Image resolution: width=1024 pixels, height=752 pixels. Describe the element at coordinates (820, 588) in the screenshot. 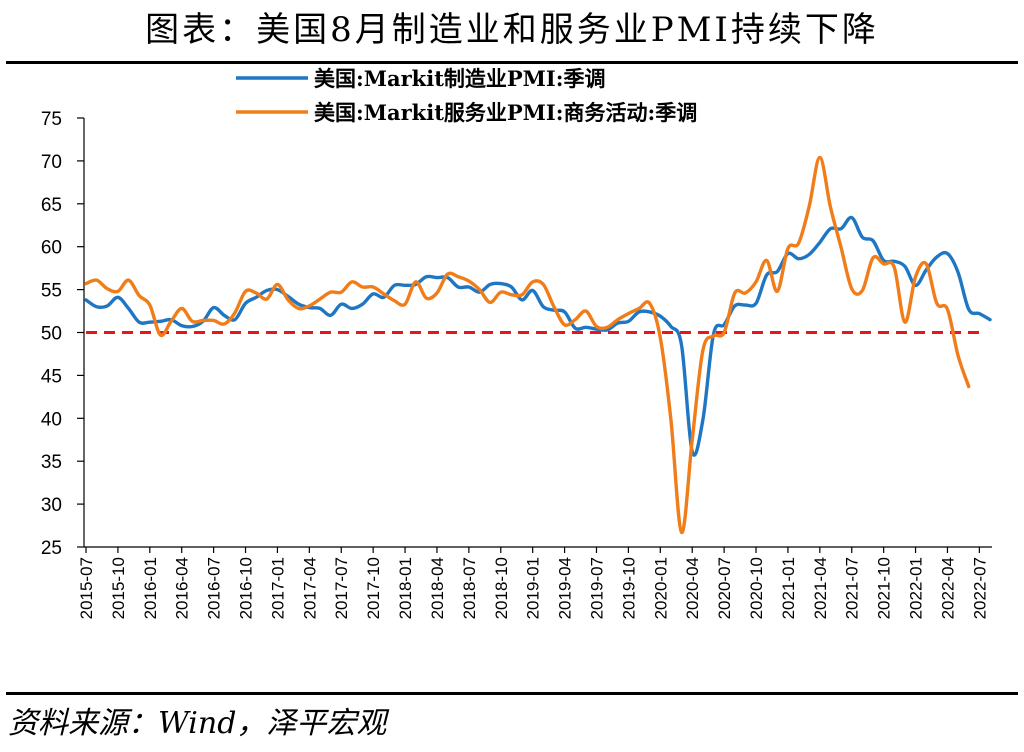

I see `x-tick-label: 2021-04` at that location.